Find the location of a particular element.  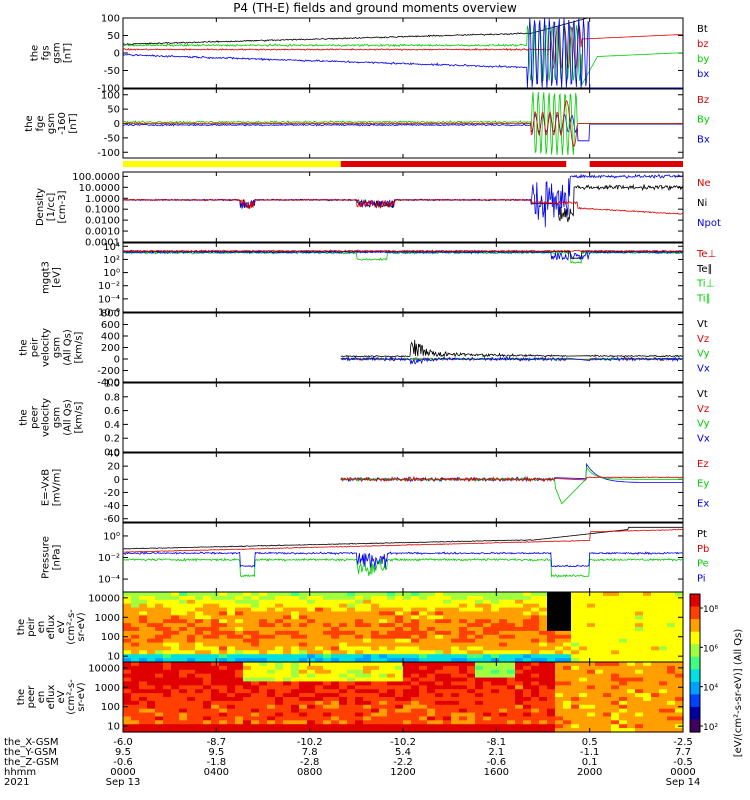

y-tick-label: 400 is located at coordinates (110, 337).